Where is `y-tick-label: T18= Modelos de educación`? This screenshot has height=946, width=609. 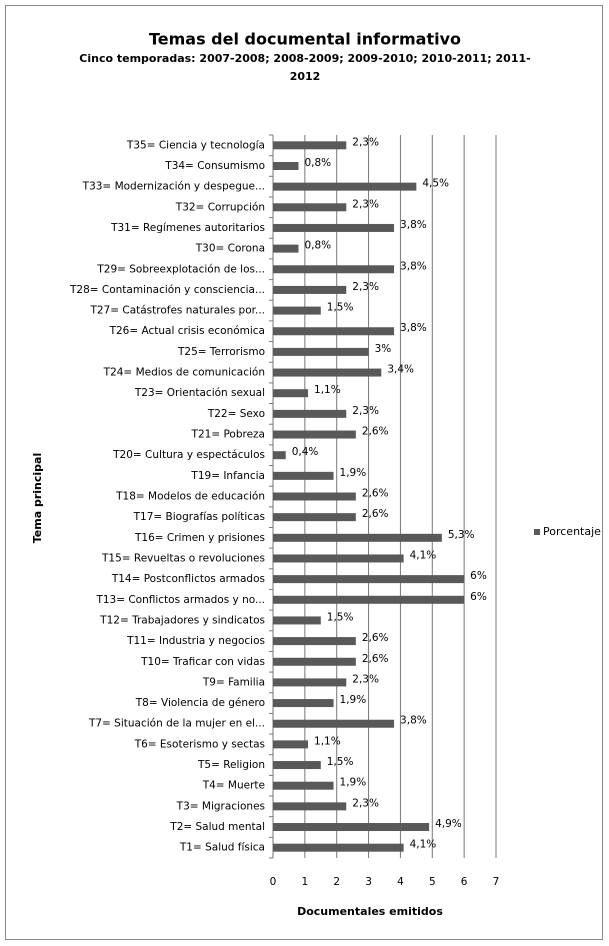
y-tick-label: T18= Modelos de educación is located at coordinates (190, 497).